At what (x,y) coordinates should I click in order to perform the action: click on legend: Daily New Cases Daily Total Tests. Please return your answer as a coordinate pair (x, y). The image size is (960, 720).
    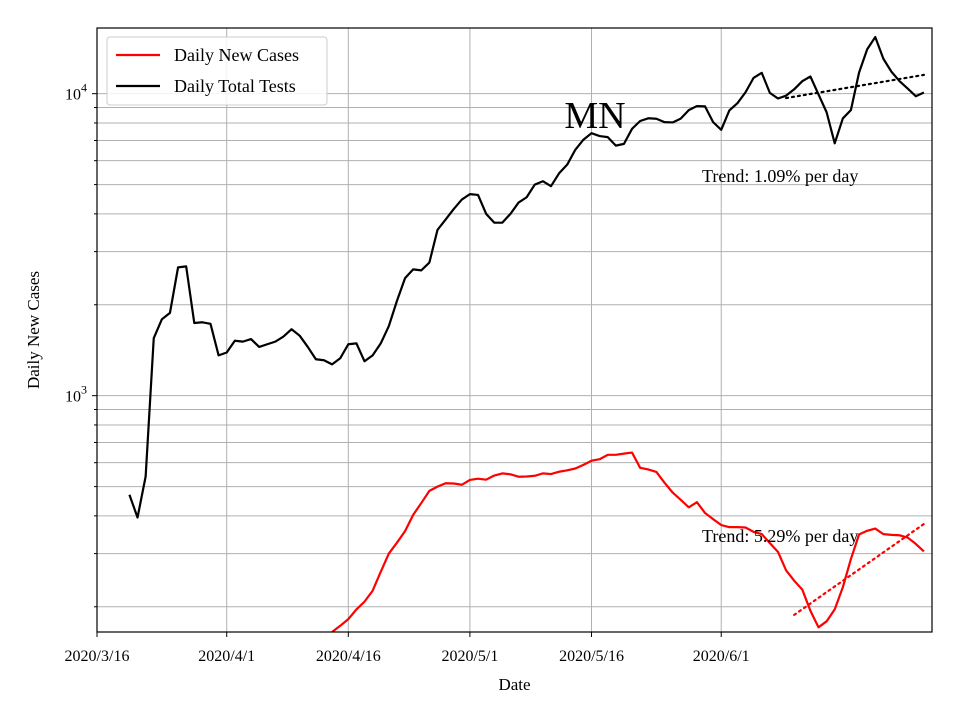
    Looking at the image, I should click on (217, 71).